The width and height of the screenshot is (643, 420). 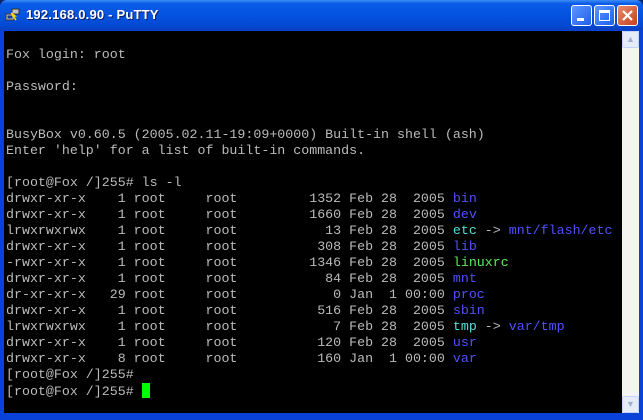 I want to click on terminal-text: [root@Fox /]255# ls -l, so click(x=94, y=182).